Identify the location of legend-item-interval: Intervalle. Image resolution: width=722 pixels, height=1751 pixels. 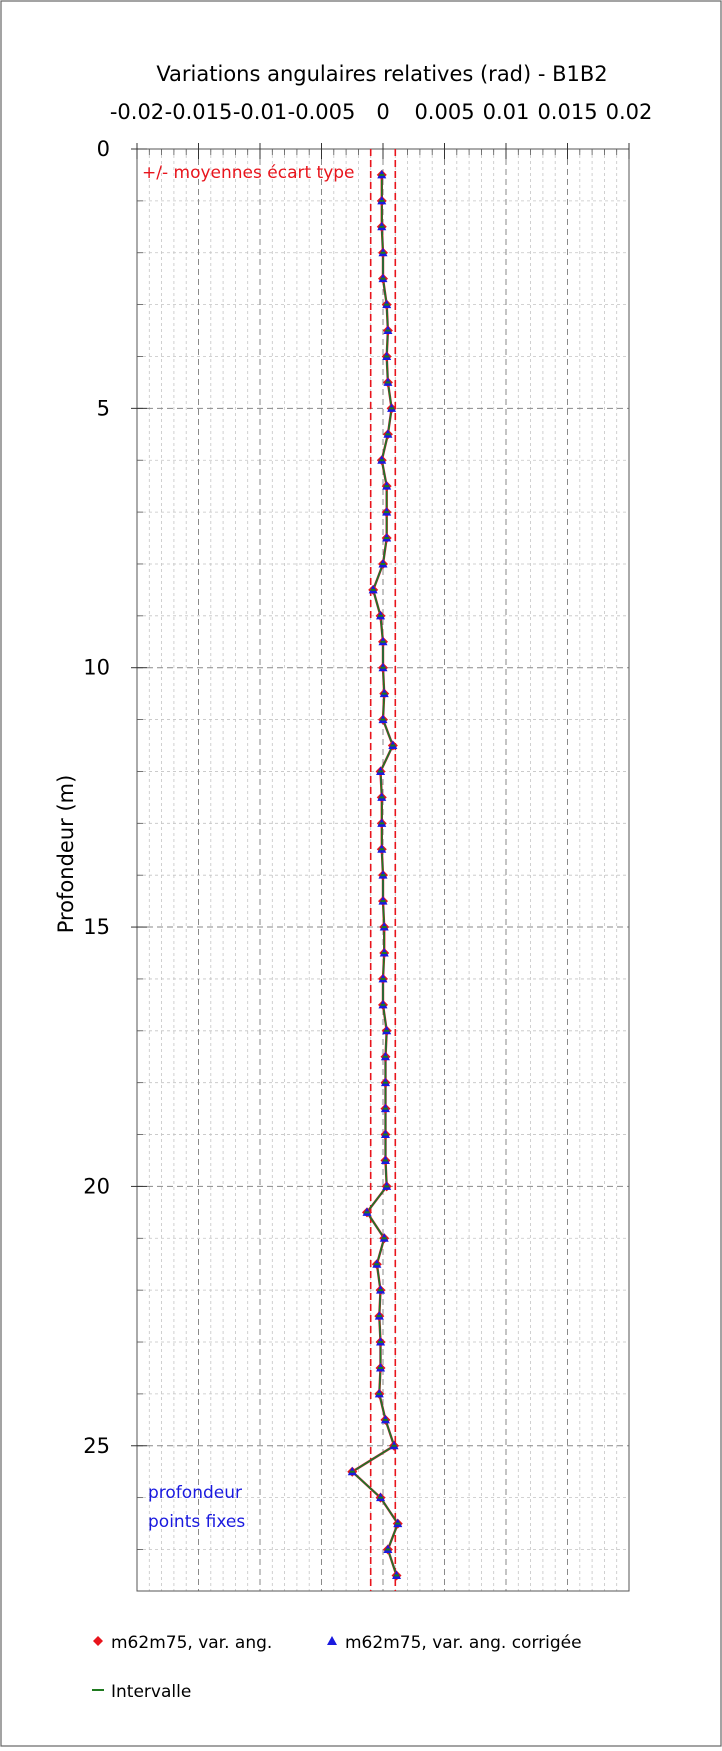
(141, 1692).